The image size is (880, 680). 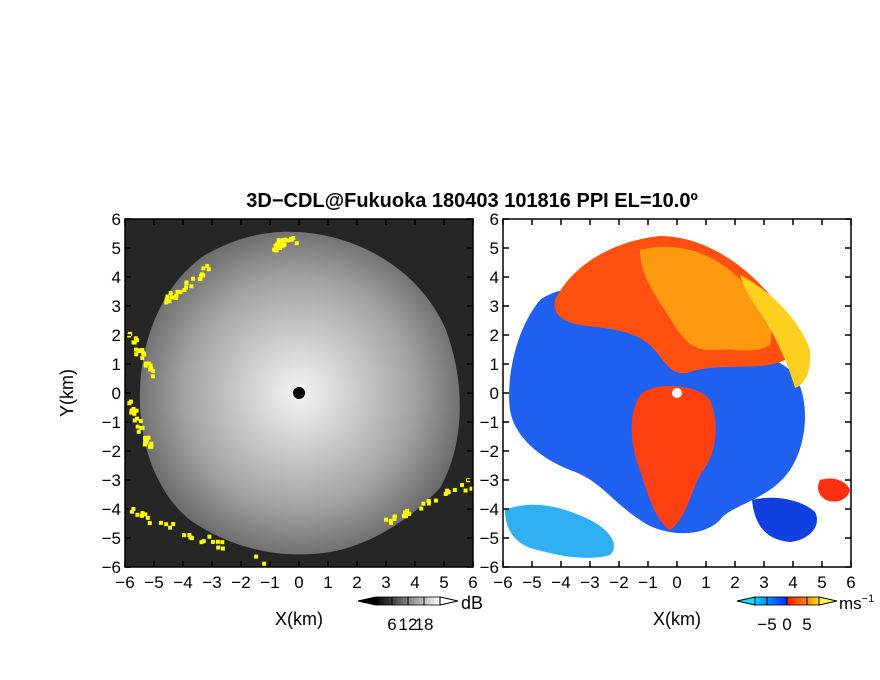 What do you see at coordinates (792, 582) in the screenshot?
I see `velocity-x-tick-label: 4` at bounding box center [792, 582].